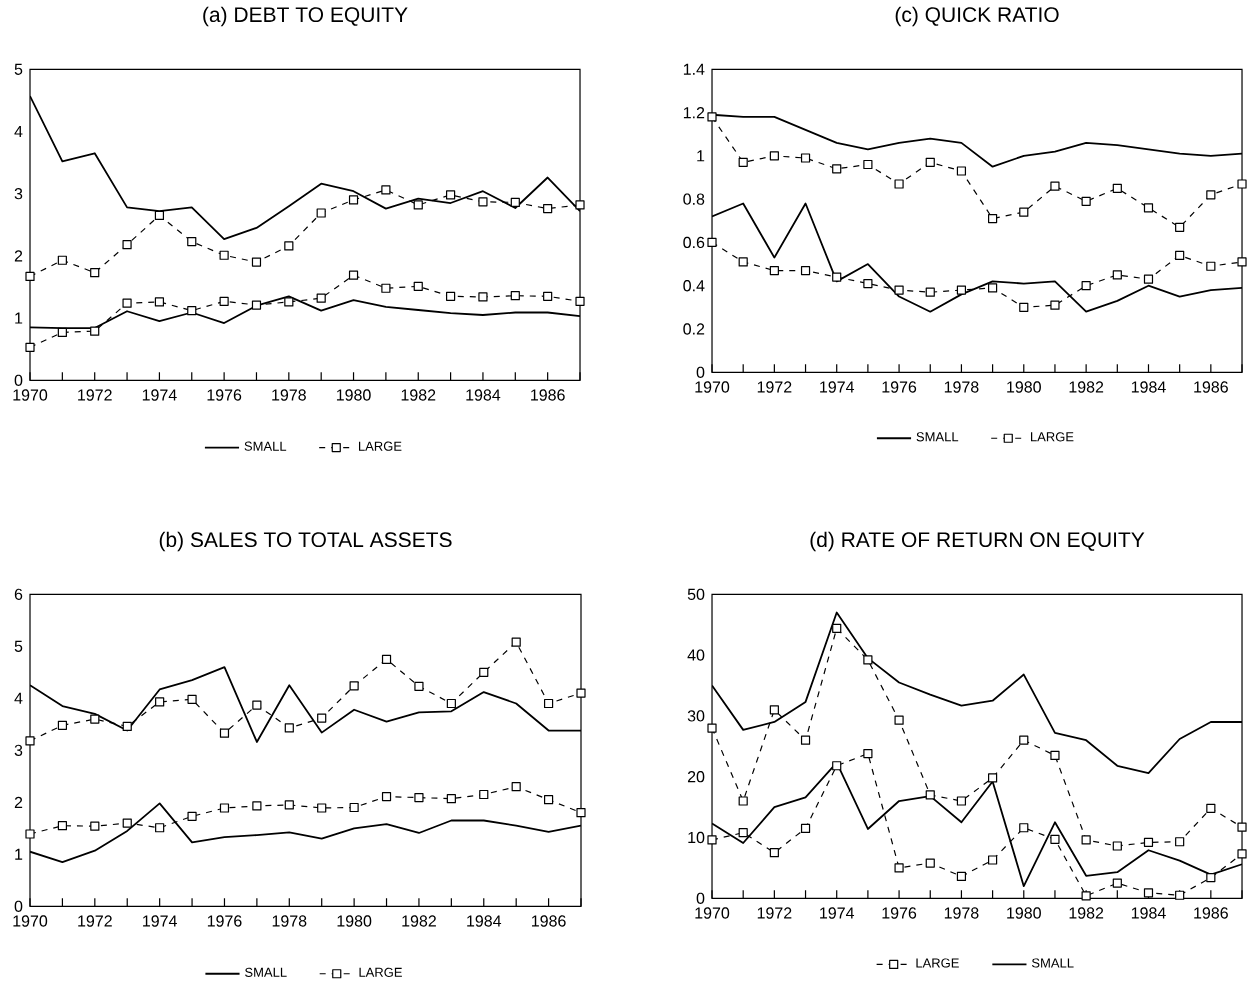 This screenshot has height=988, width=1251. Describe the element at coordinates (305, 16) in the screenshot. I see `chart-title: (a) DEBT TO EQUITY` at that location.